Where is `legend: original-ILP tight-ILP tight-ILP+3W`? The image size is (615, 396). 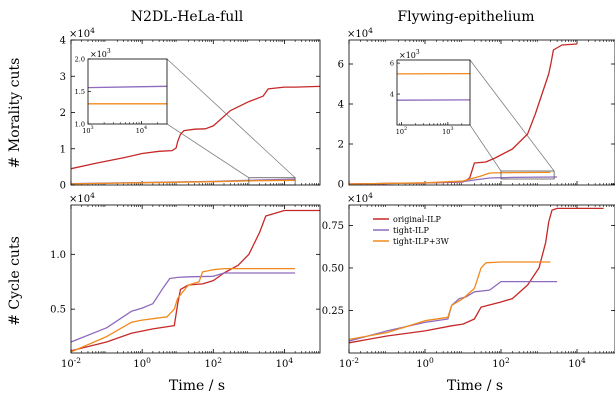 legend: original-ILP tight-ILP tight-ILP+3W is located at coordinates (411, 230).